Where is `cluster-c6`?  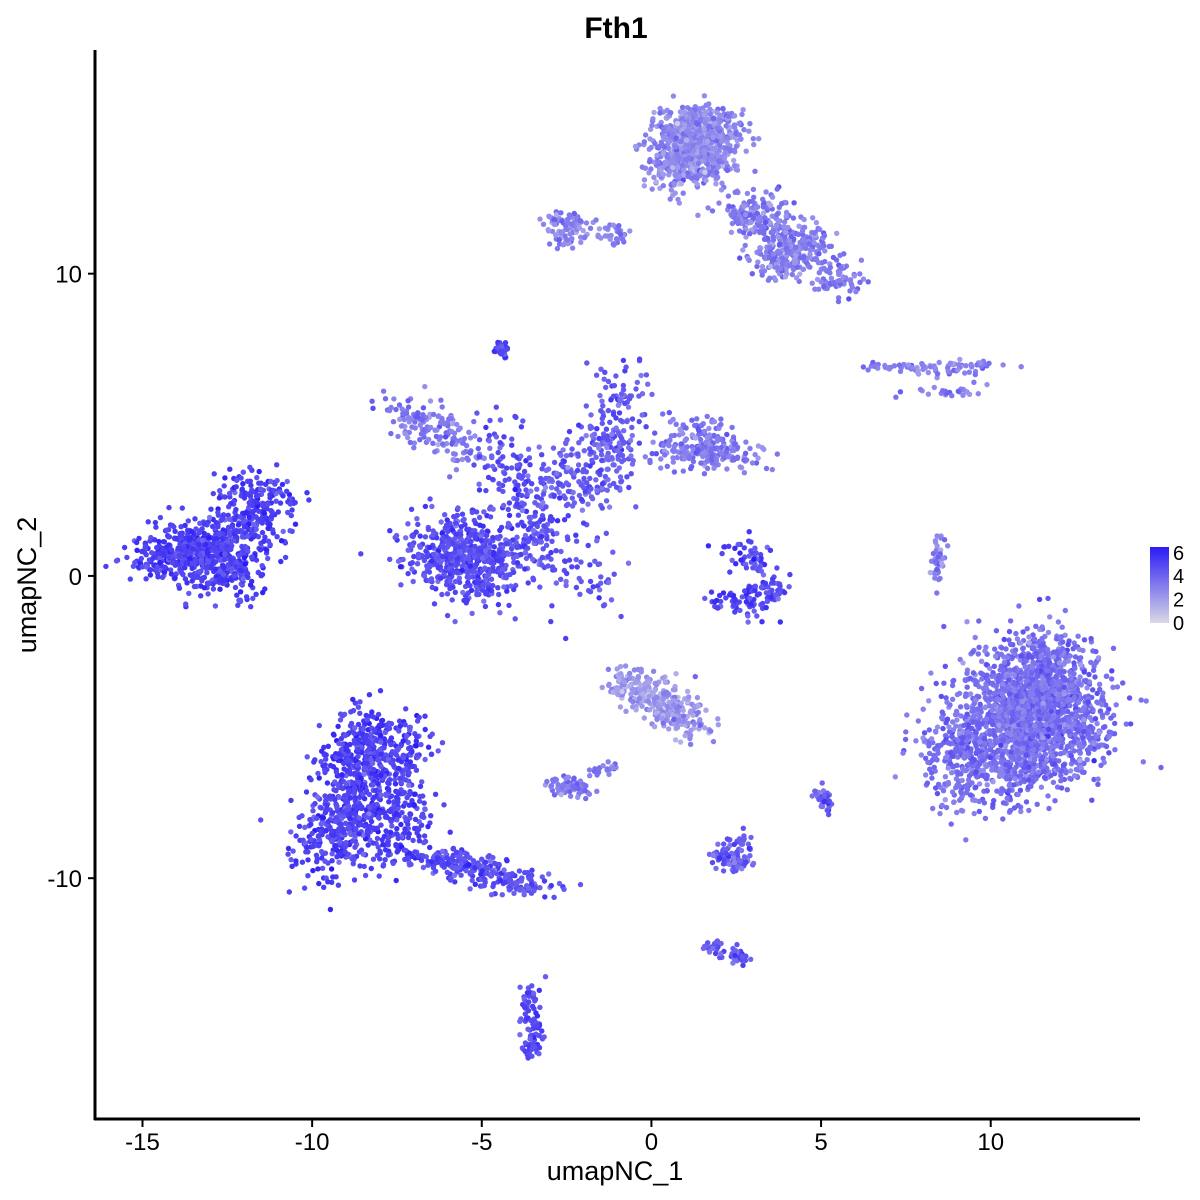
cluster-c6 is located at coordinates (703, 444).